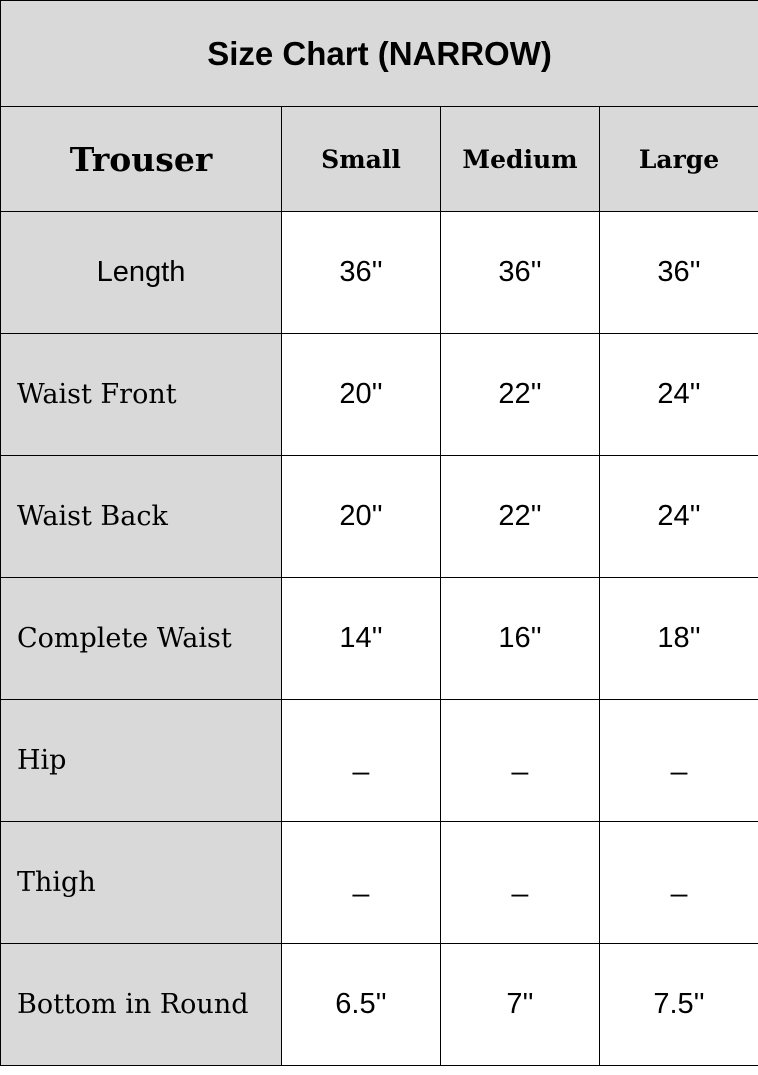 The width and height of the screenshot is (758, 1075). Describe the element at coordinates (520, 638) in the screenshot. I see `size-value: 16''` at that location.